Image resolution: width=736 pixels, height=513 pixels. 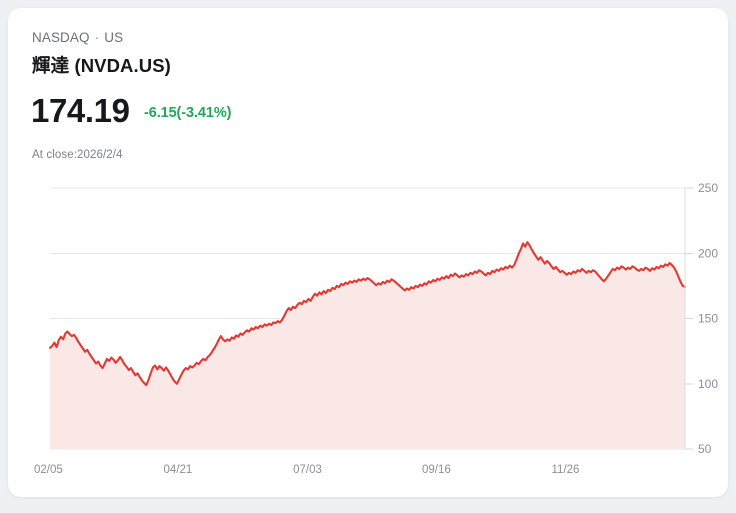 I want to click on y-axis-label: 150, so click(x=708, y=319).